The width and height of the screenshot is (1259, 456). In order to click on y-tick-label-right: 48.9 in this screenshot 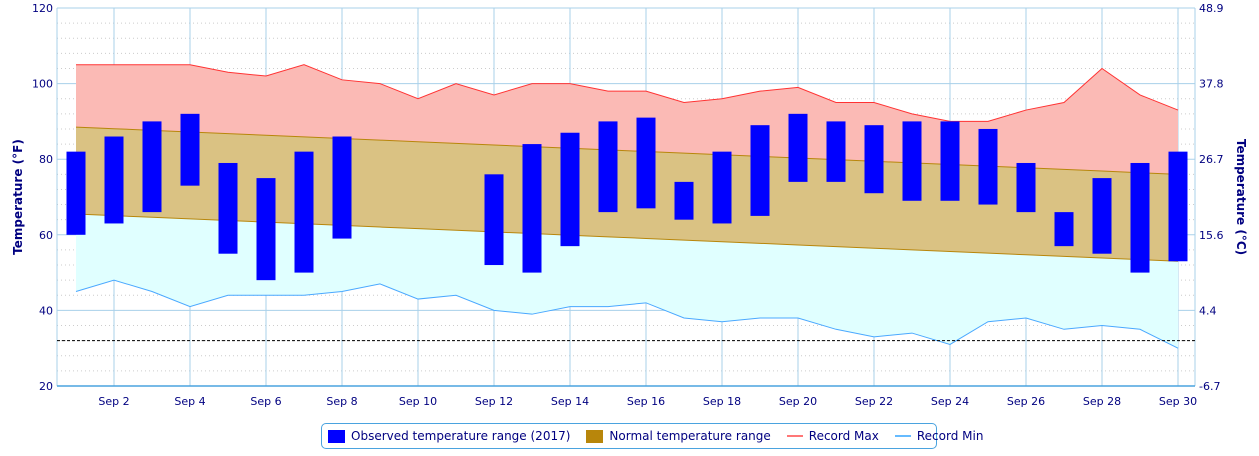, I will do `click(1211, 8)`.